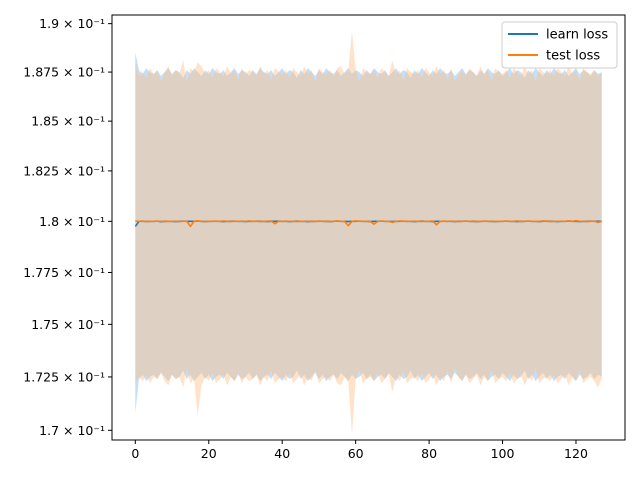 The width and height of the screenshot is (640, 480). Describe the element at coordinates (72, 221) in the screenshot. I see `y-tick-label: 1.8 × 10⁻¹` at that location.